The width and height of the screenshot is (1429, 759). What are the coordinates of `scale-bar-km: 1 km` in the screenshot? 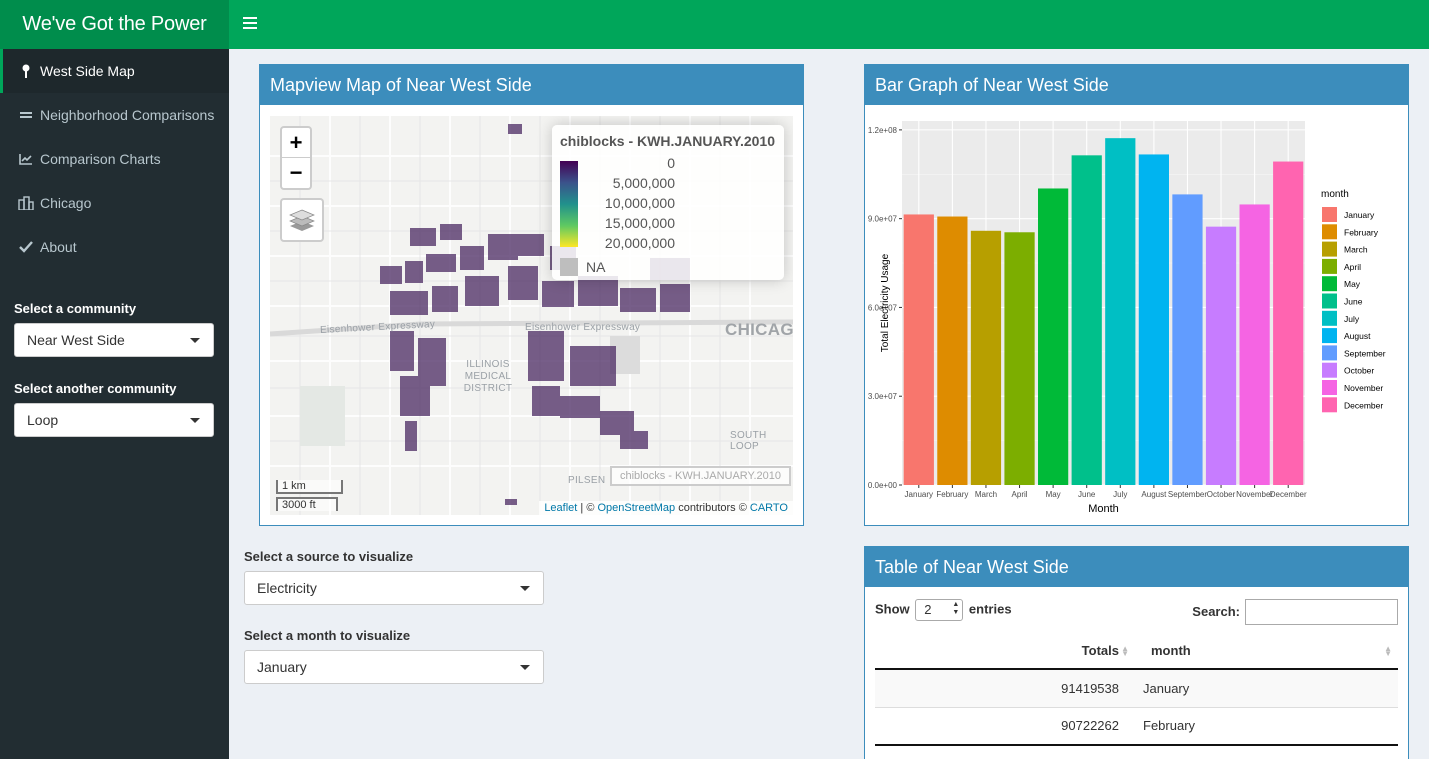 It's located at (309, 487).